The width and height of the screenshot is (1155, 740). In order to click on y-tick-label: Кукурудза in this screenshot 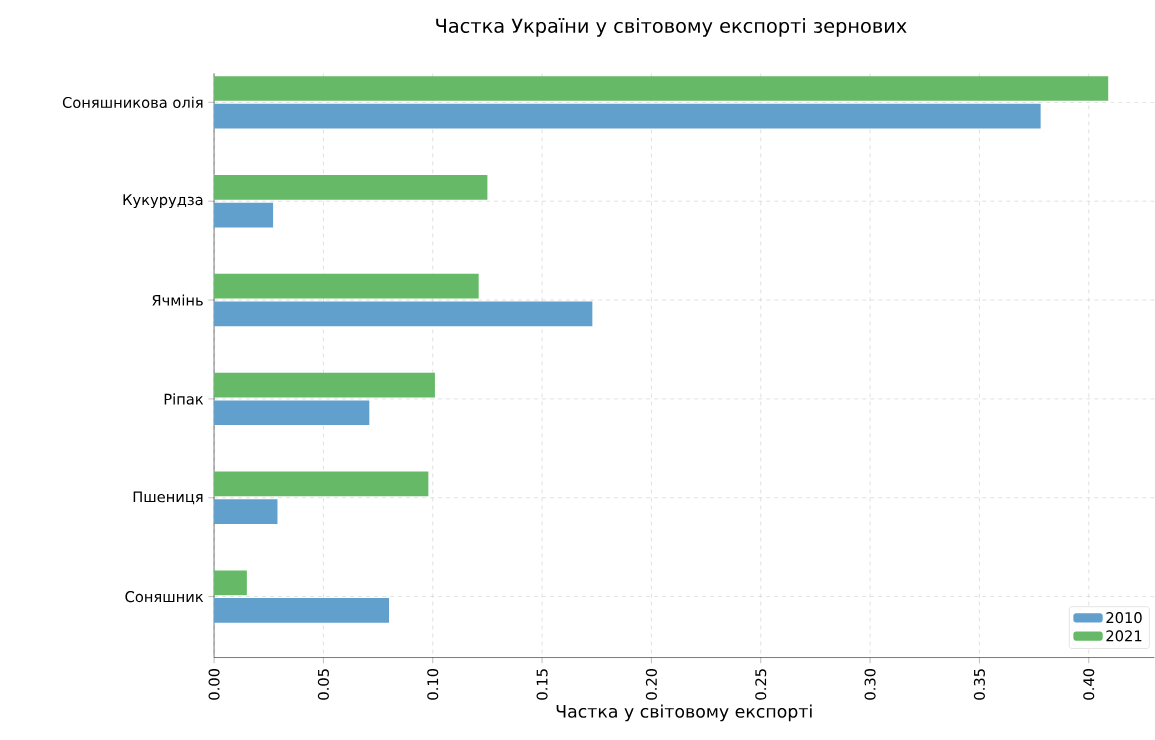, I will do `click(163, 201)`.